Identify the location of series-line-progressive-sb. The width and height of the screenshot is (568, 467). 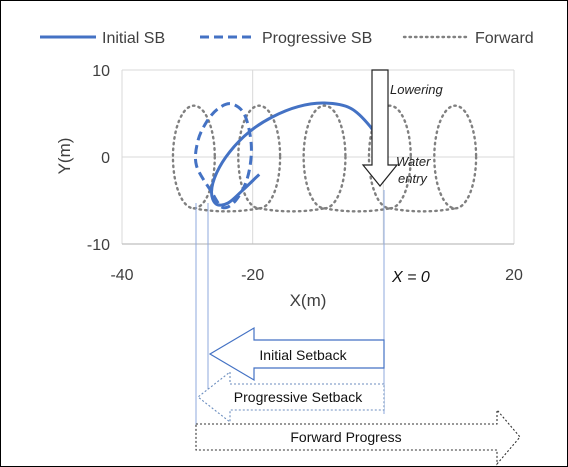
(223, 156).